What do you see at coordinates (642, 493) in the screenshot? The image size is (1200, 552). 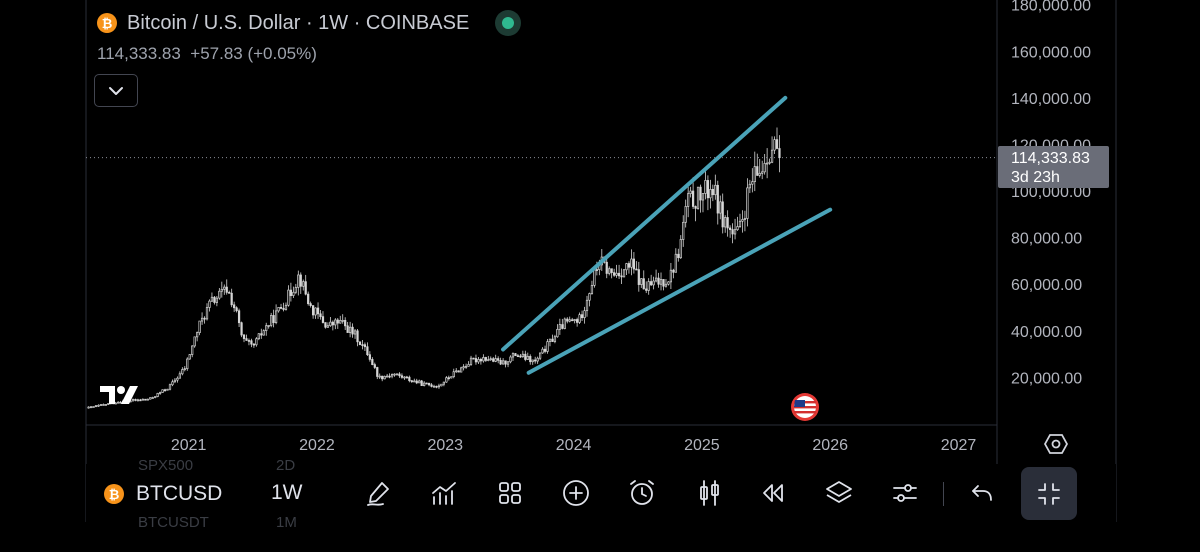 I see `alert-button` at bounding box center [642, 493].